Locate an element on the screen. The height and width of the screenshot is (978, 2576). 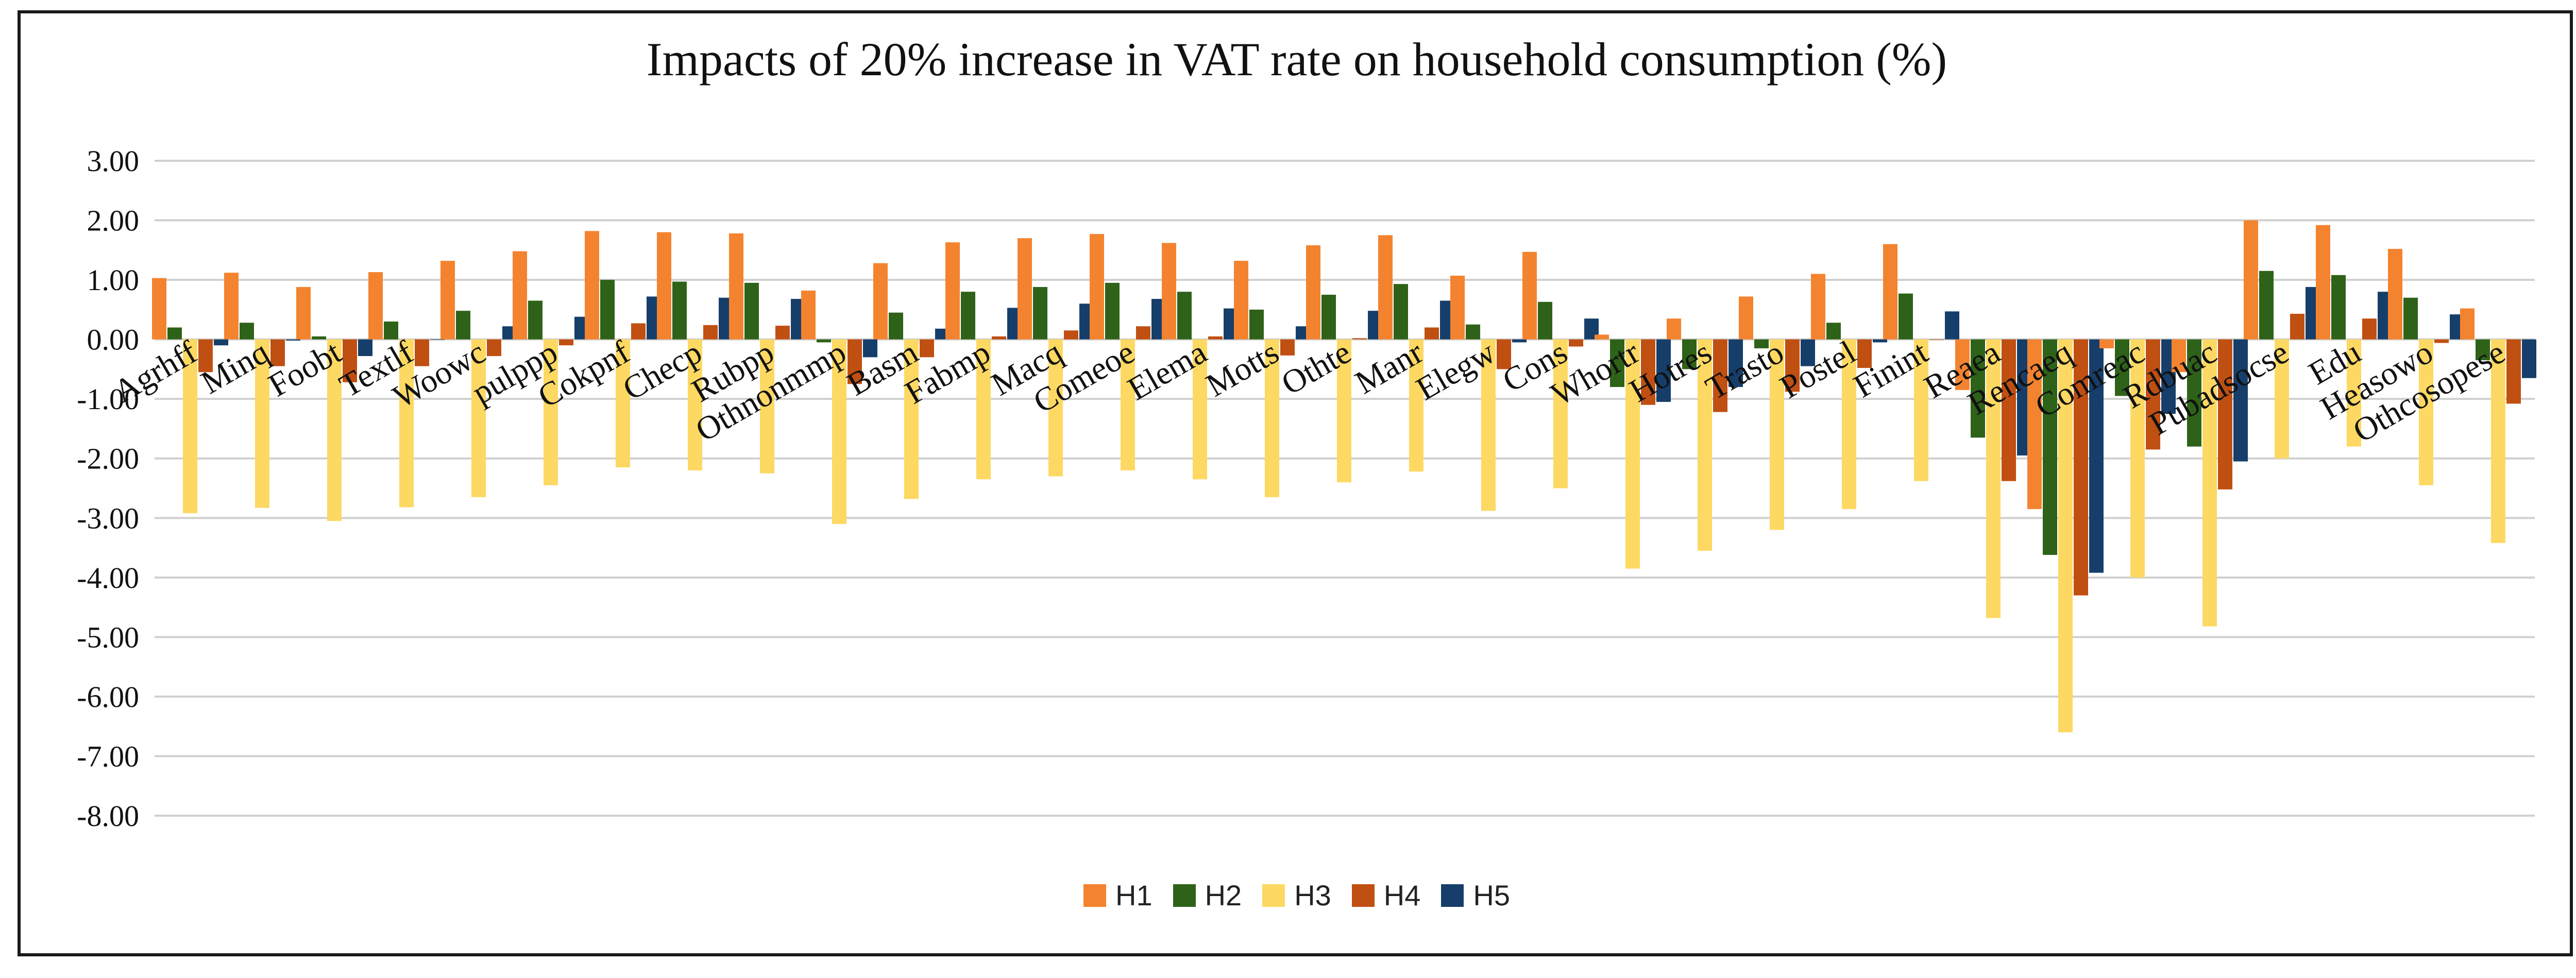
bar-h2-fabmp is located at coordinates (968, 316).